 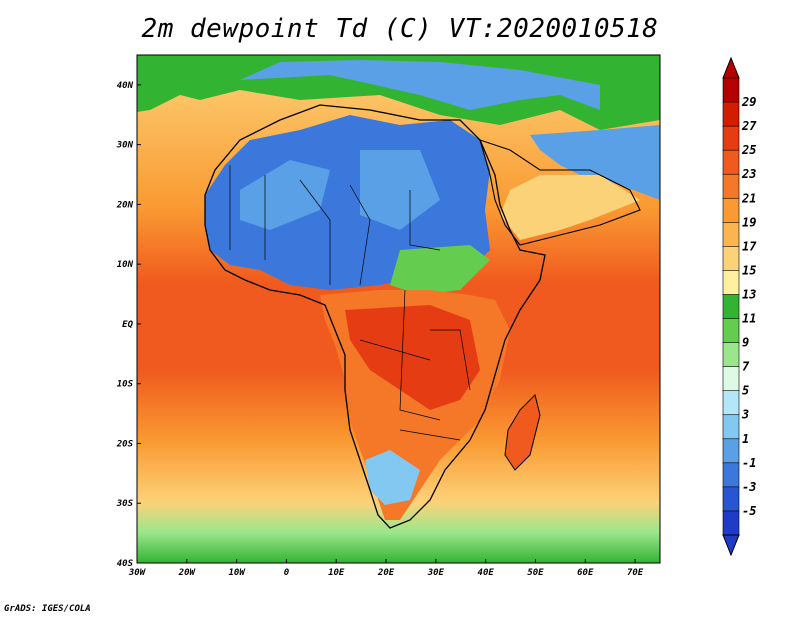 I want to click on lat-tick-label: 30S, so click(x=125, y=504).